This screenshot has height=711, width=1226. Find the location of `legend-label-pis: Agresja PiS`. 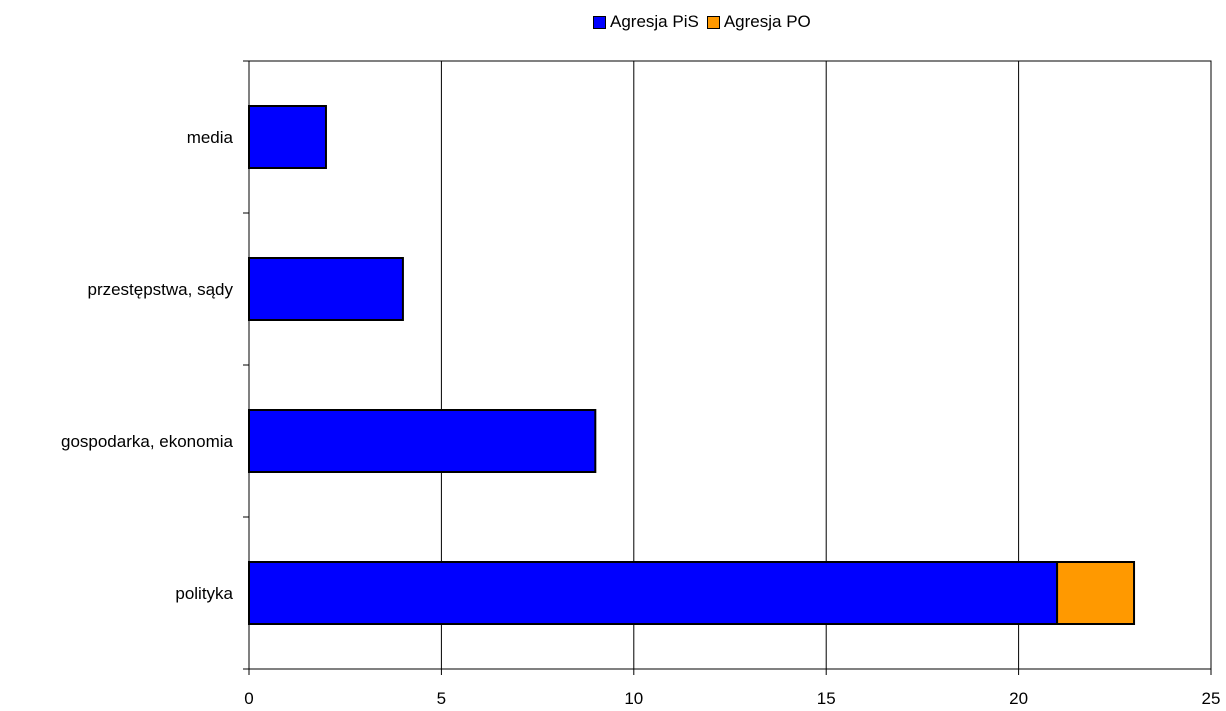

legend-label-pis: Agresja PiS is located at coordinates (654, 21).